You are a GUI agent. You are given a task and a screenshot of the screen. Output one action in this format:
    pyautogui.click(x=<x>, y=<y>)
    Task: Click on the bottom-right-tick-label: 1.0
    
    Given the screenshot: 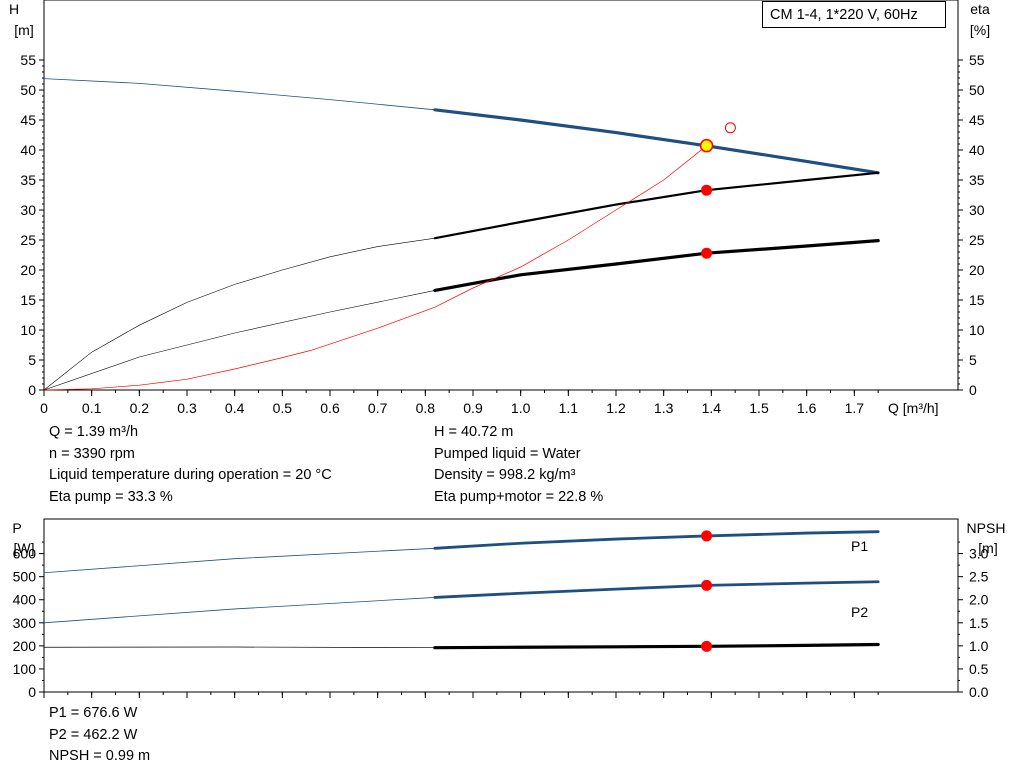 What is the action you would take?
    pyautogui.click(x=979, y=646)
    